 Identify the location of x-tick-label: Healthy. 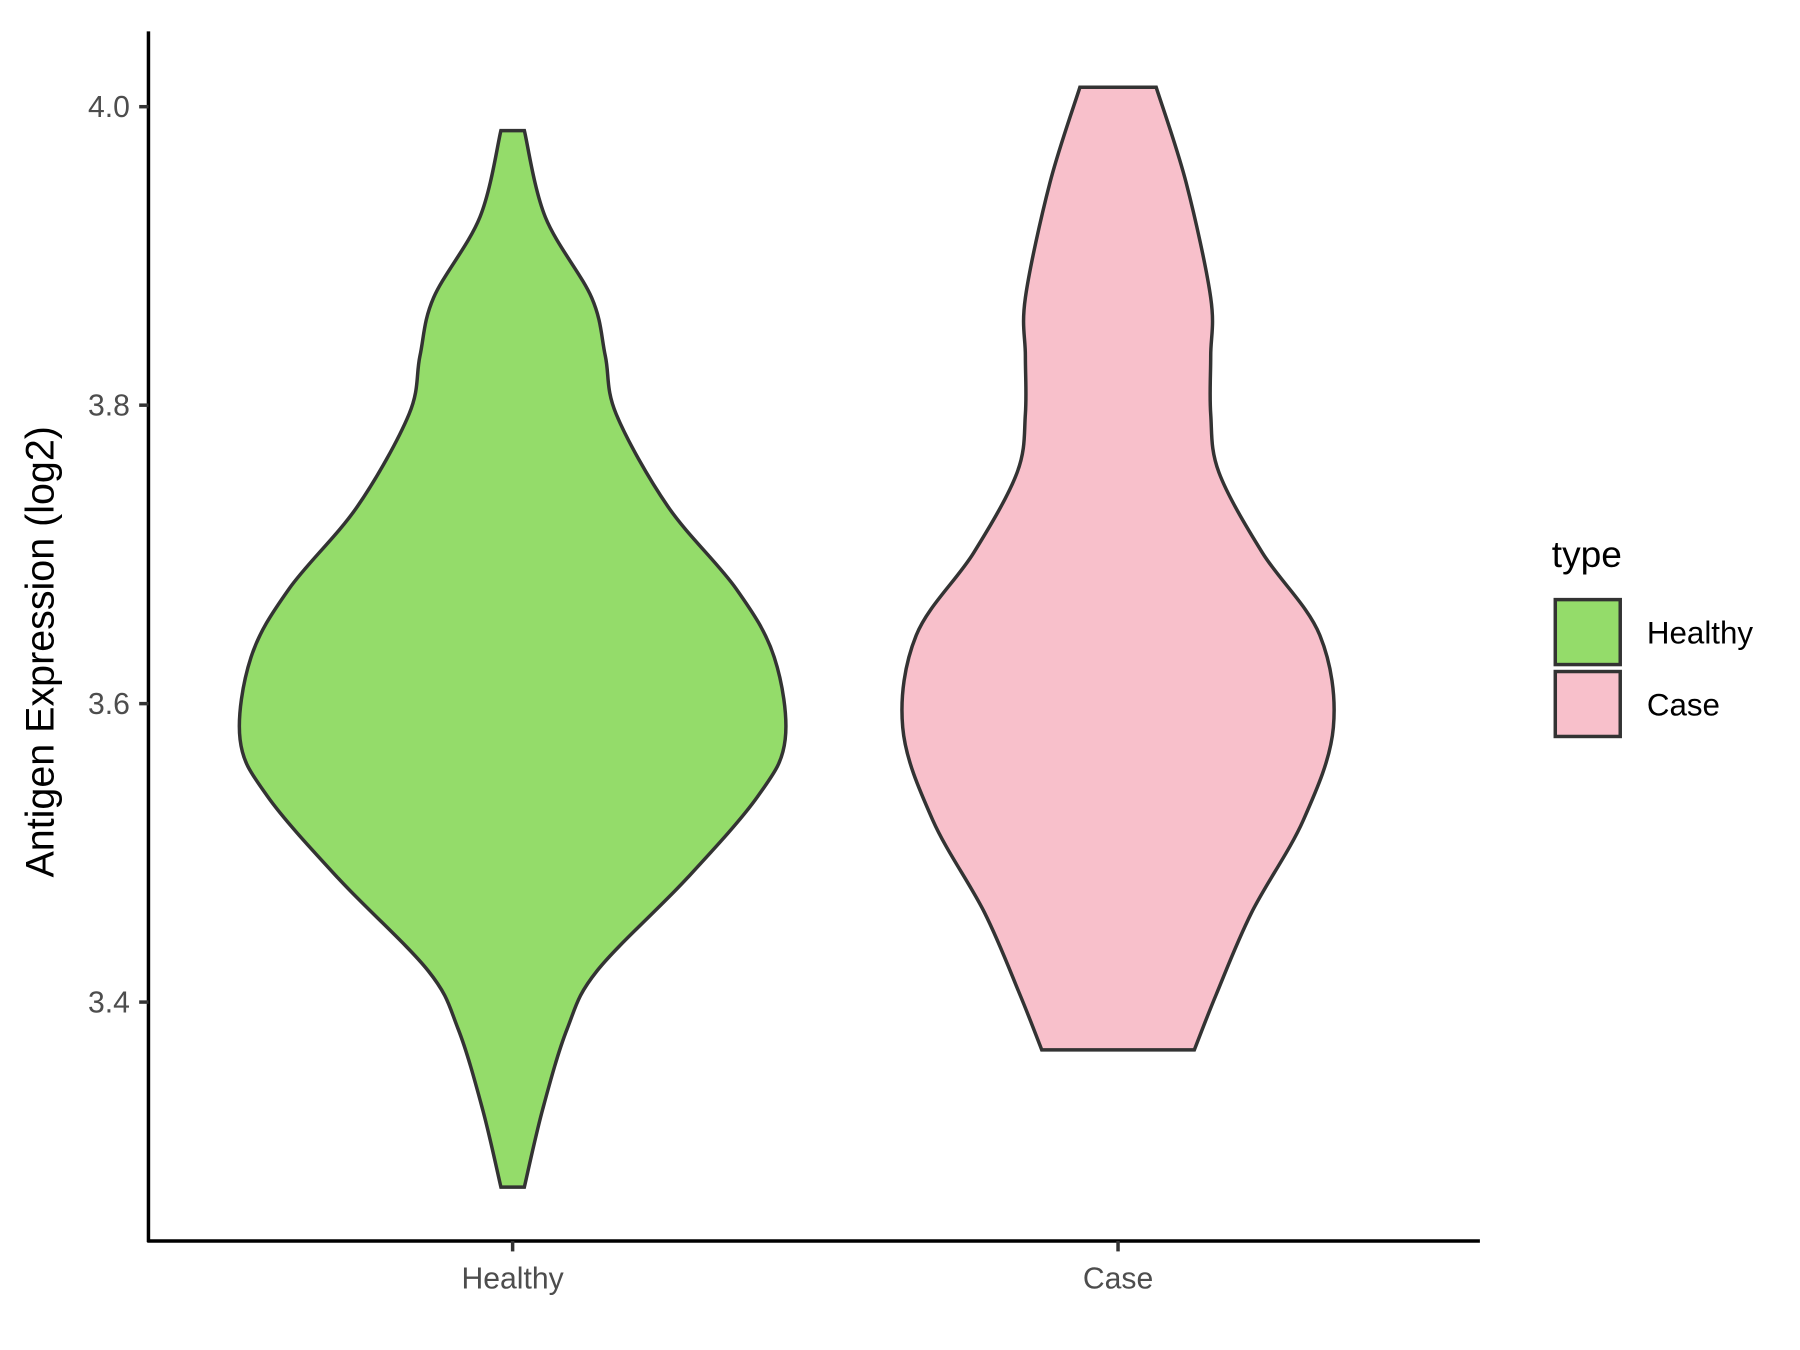
(513, 1279).